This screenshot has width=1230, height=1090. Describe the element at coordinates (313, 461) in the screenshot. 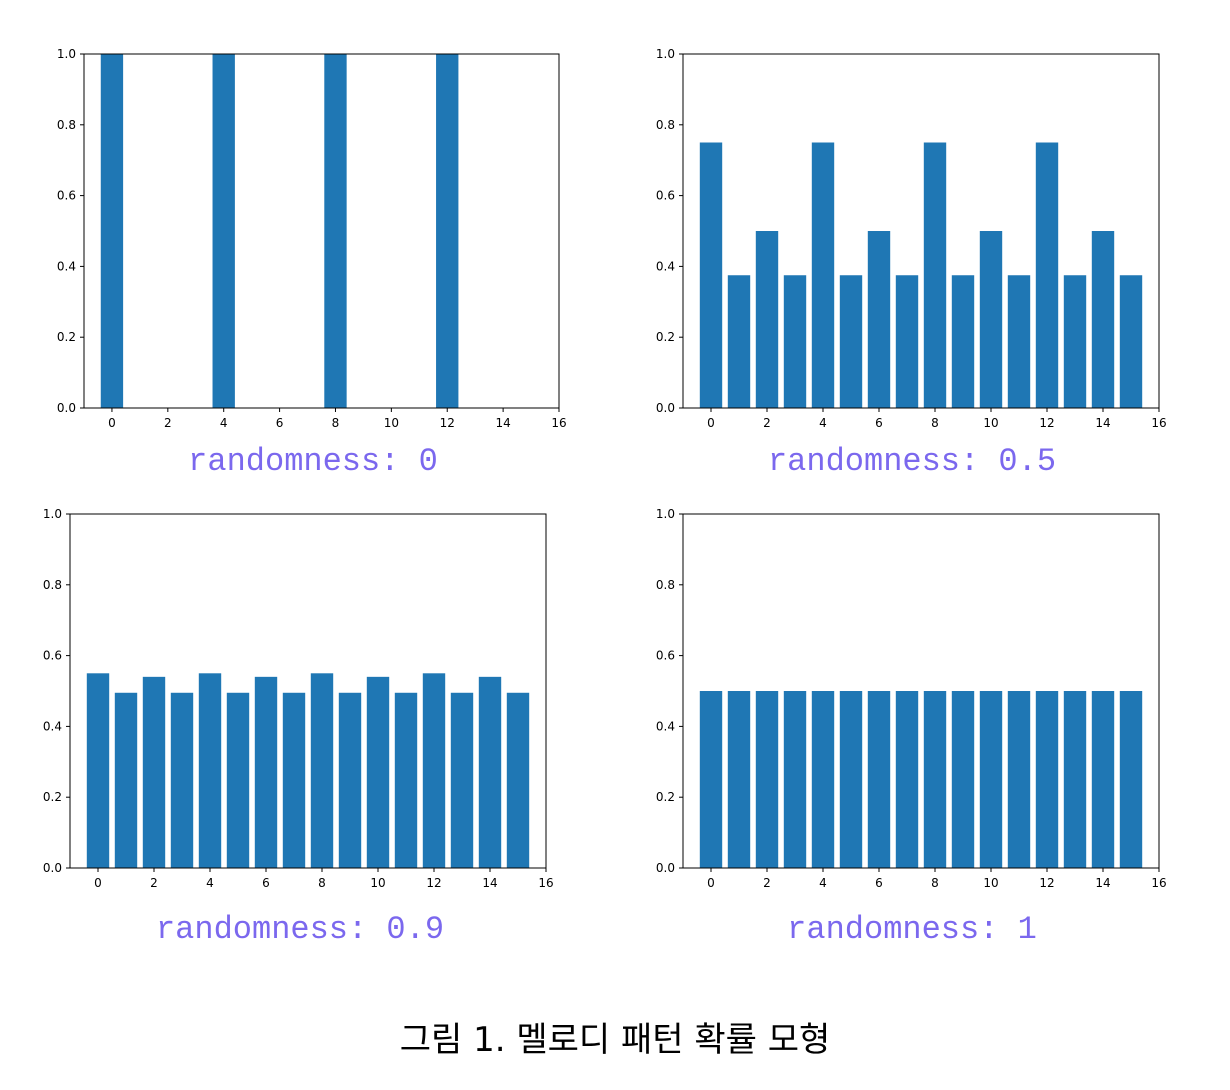

I see `panel-label: randomness: 0` at that location.